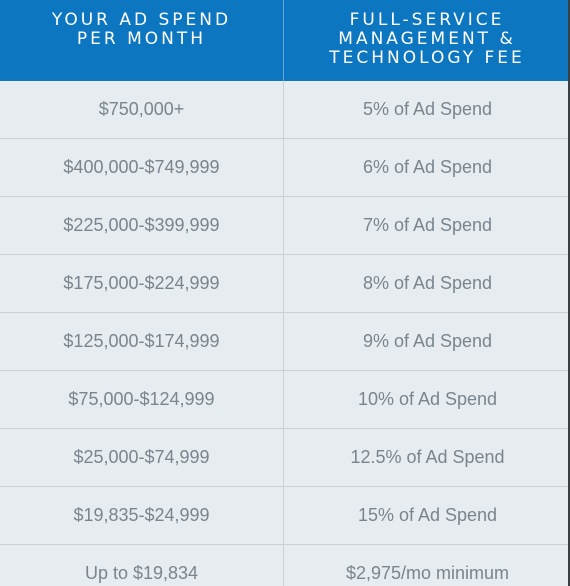  What do you see at coordinates (569, 293) in the screenshot?
I see `right-edge-border` at bounding box center [569, 293].